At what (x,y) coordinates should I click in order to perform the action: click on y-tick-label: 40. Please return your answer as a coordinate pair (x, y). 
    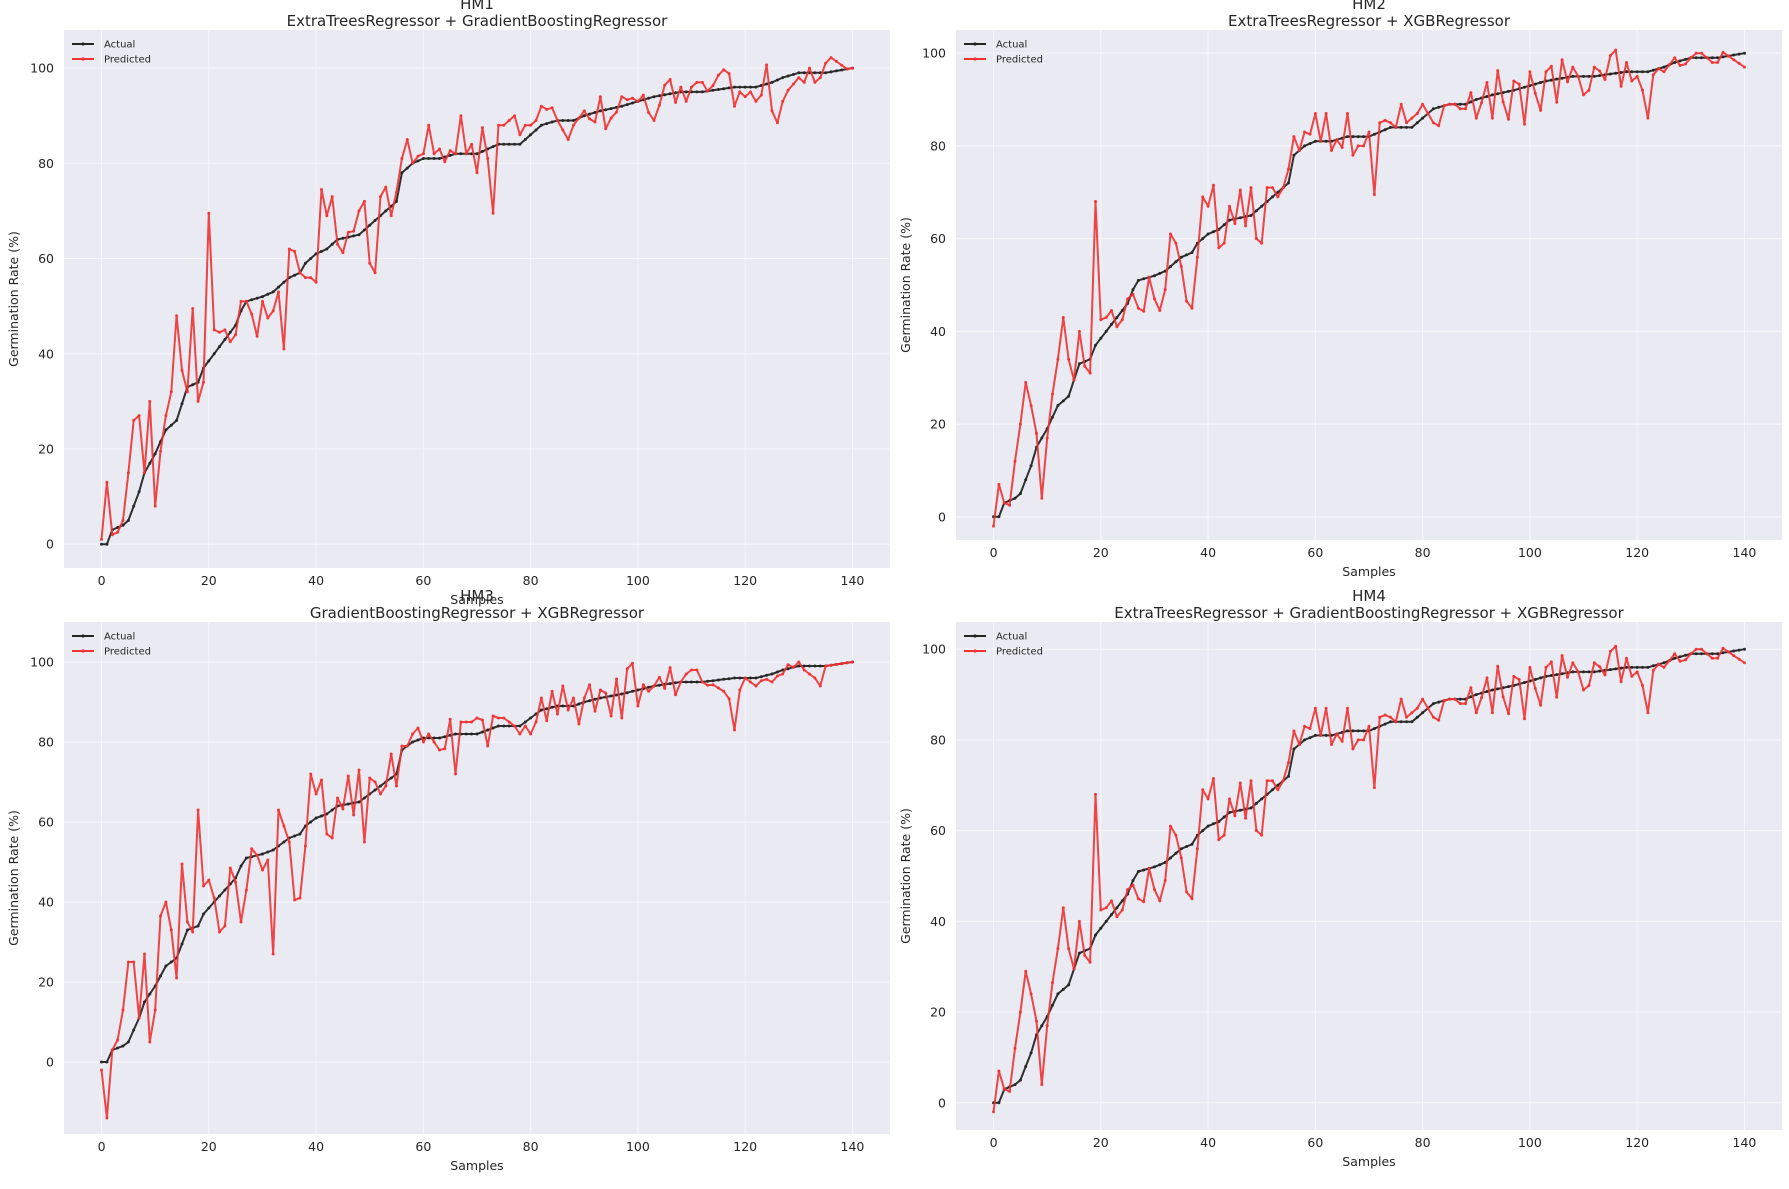
    Looking at the image, I should click on (46, 902).